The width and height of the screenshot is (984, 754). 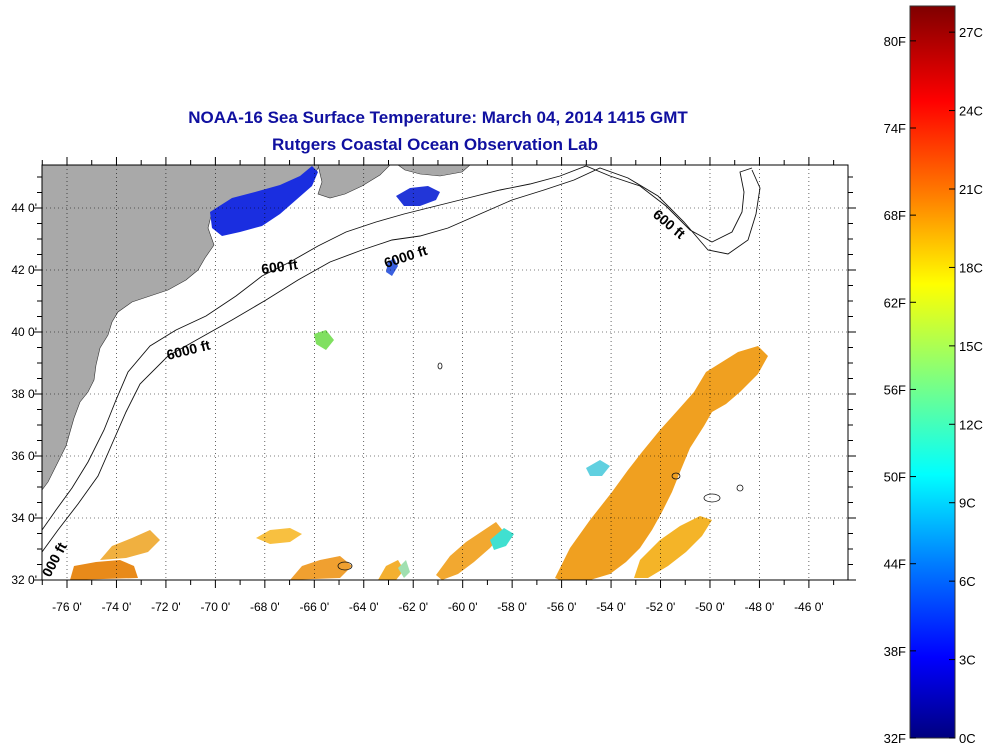 I want to click on colorbar-c-label: 15C, so click(x=971, y=346).